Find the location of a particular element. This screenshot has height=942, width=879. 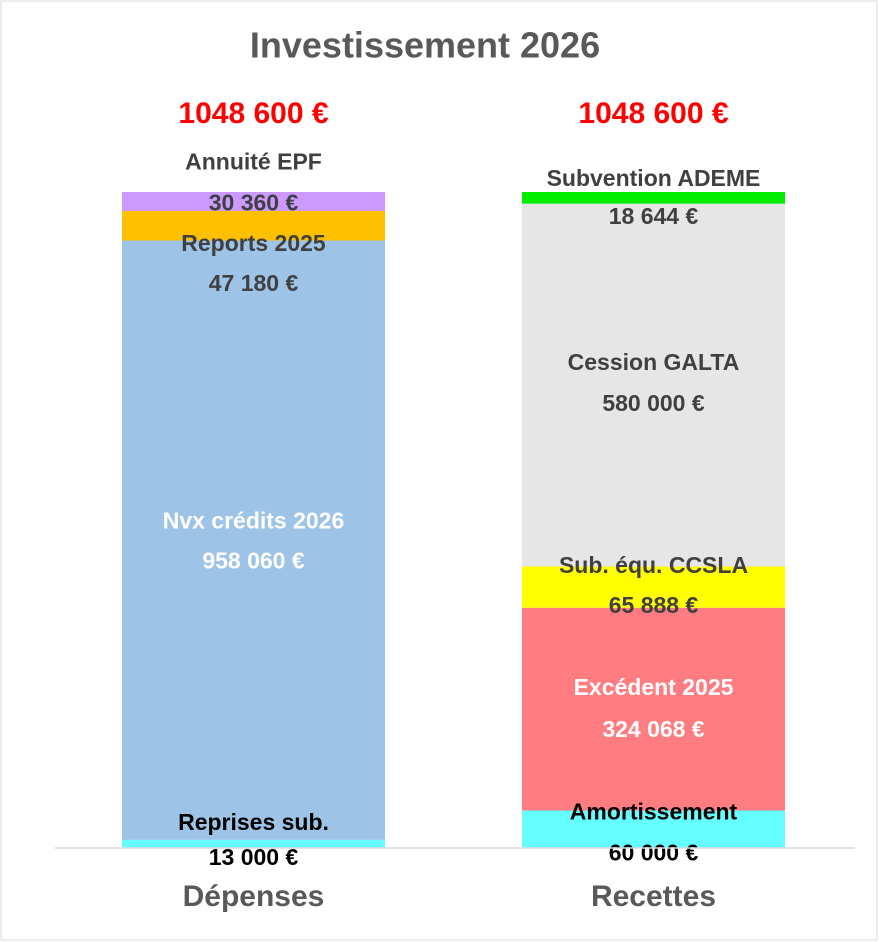

segment-name: Sub. équ. CCSLA is located at coordinates (653, 565).